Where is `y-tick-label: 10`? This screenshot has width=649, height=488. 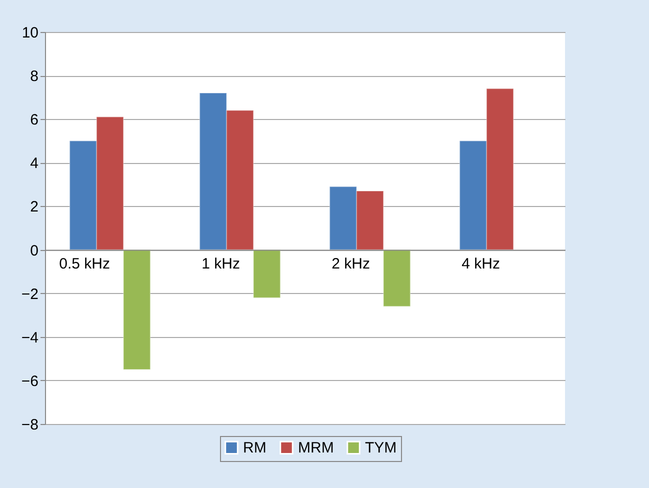
y-tick-label: 10 is located at coordinates (30, 33).